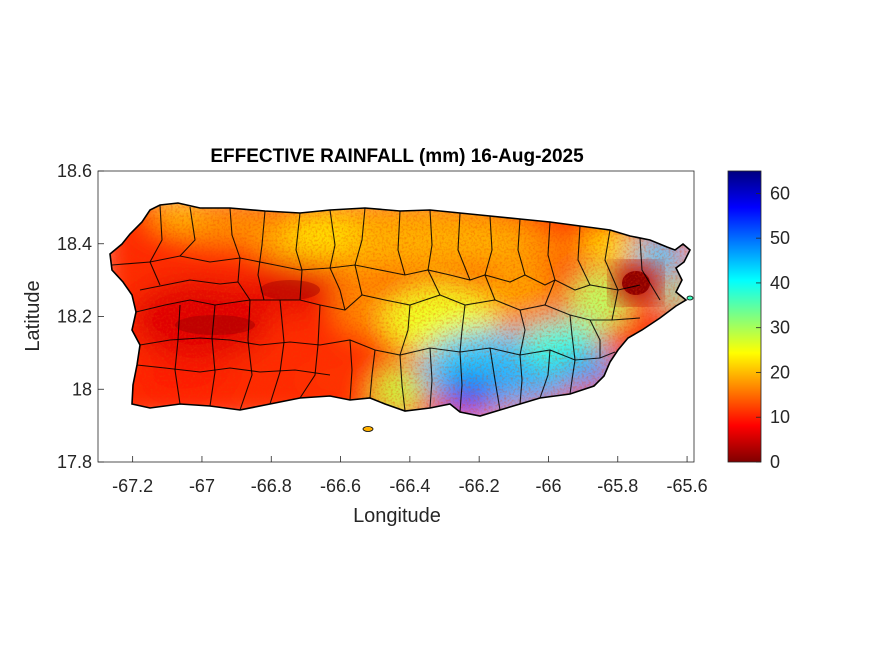  What do you see at coordinates (780, 417) in the screenshot?
I see `colorbar-tick-label: 10` at bounding box center [780, 417].